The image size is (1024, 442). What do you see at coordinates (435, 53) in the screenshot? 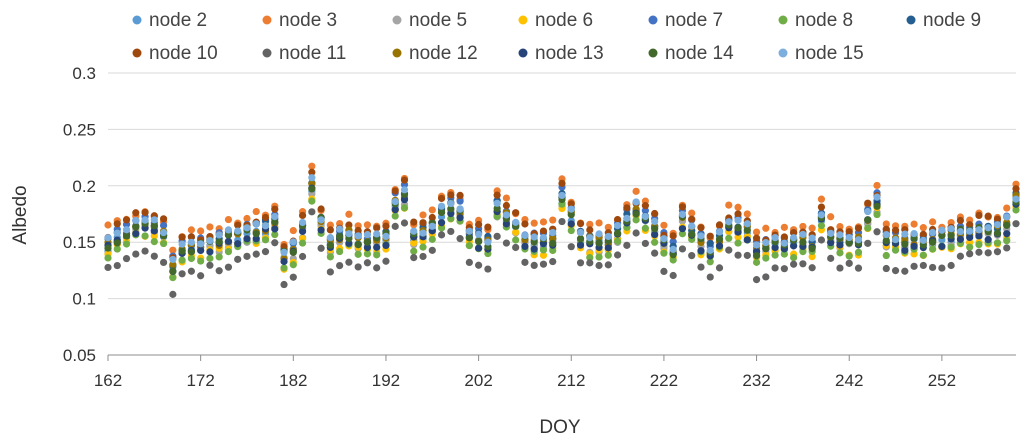
I see `legend-item: node 12` at bounding box center [435, 53].